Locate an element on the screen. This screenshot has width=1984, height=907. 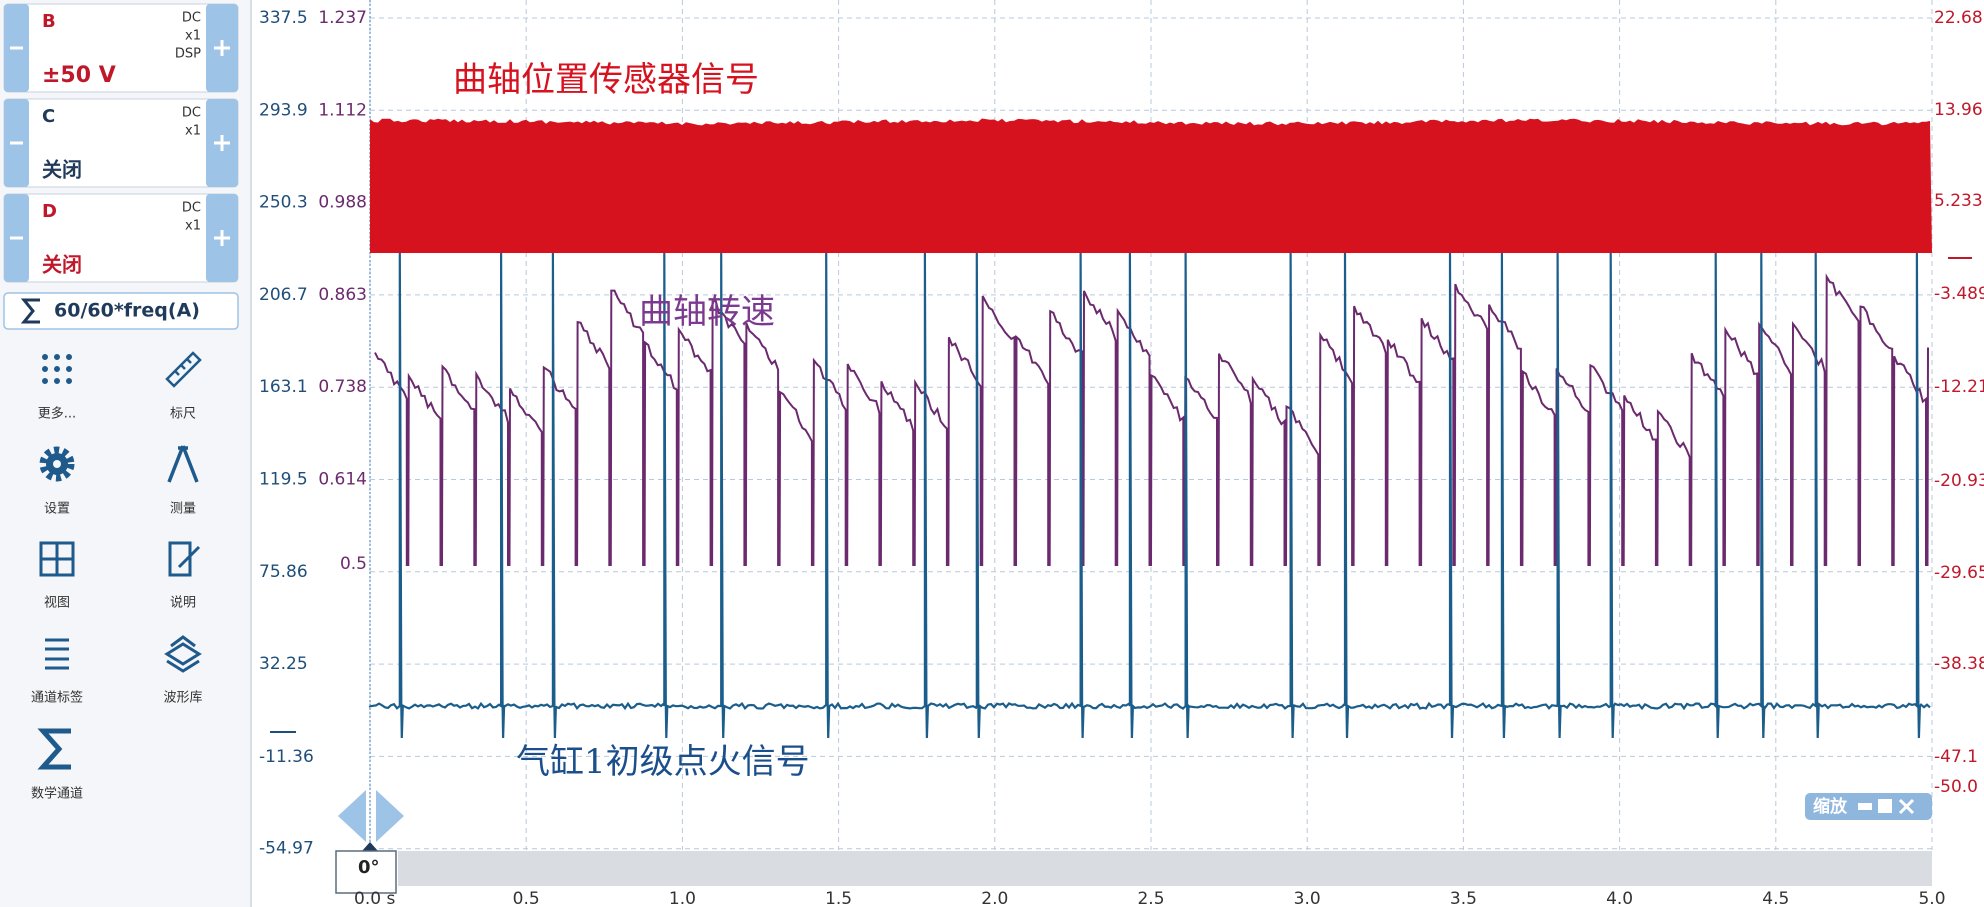
y-axis-label-right: -3.489 is located at coordinates (1959, 294).